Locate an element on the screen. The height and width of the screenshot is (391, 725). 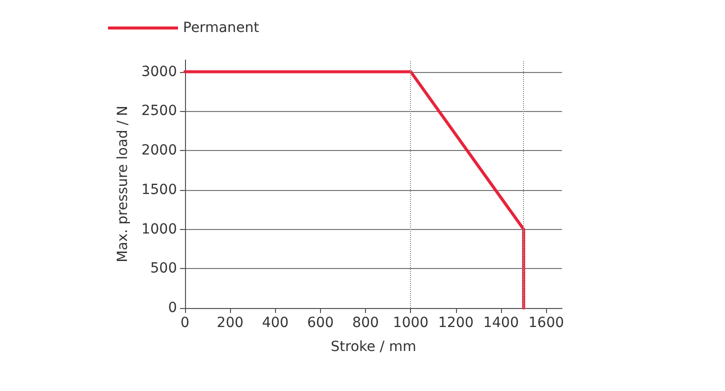
y-tick-label: 2500 is located at coordinates (159, 111).